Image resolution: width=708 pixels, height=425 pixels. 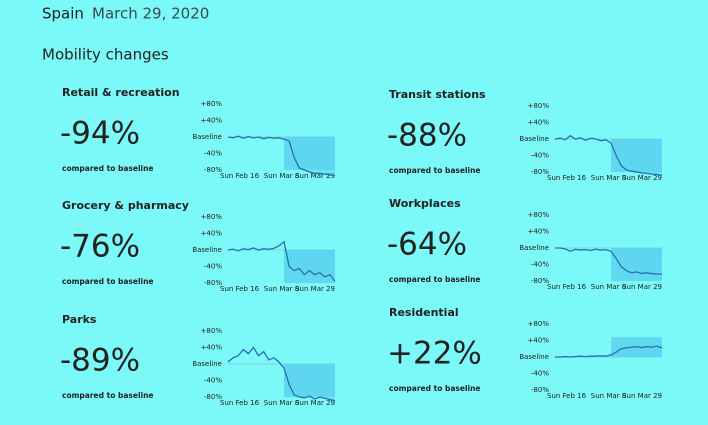 What do you see at coordinates (125, 205) in the screenshot?
I see `panel-title: Grocery & pharmacy` at bounding box center [125, 205].